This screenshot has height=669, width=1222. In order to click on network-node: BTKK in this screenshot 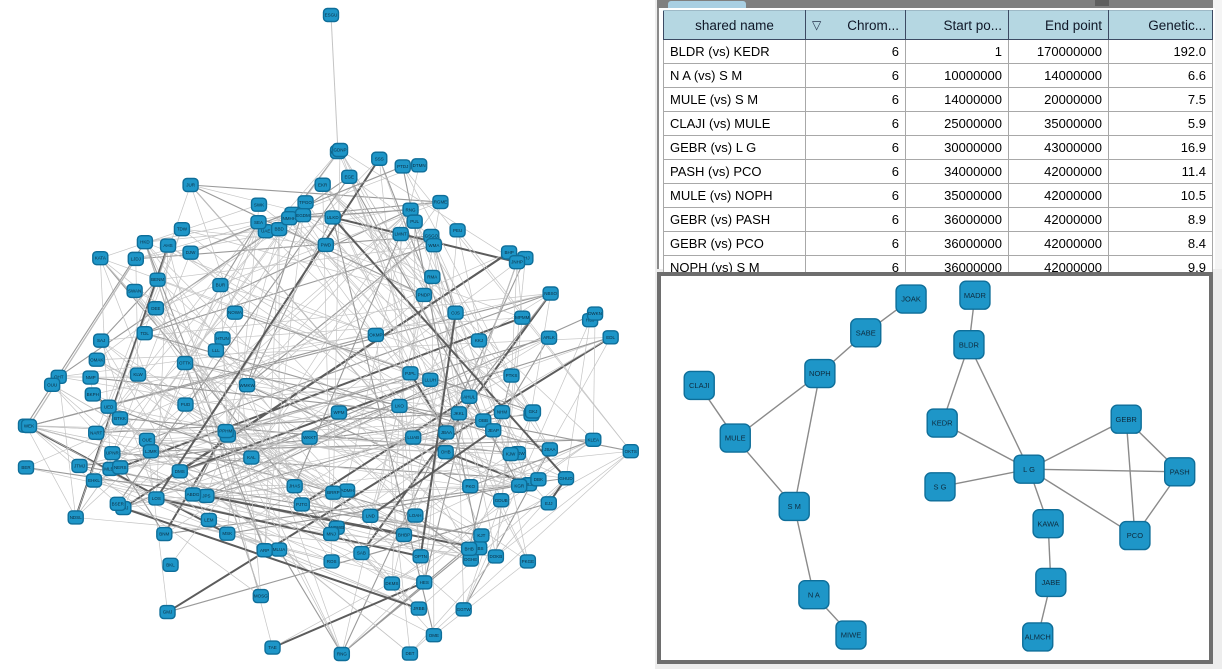, I will do `click(120, 418)`.